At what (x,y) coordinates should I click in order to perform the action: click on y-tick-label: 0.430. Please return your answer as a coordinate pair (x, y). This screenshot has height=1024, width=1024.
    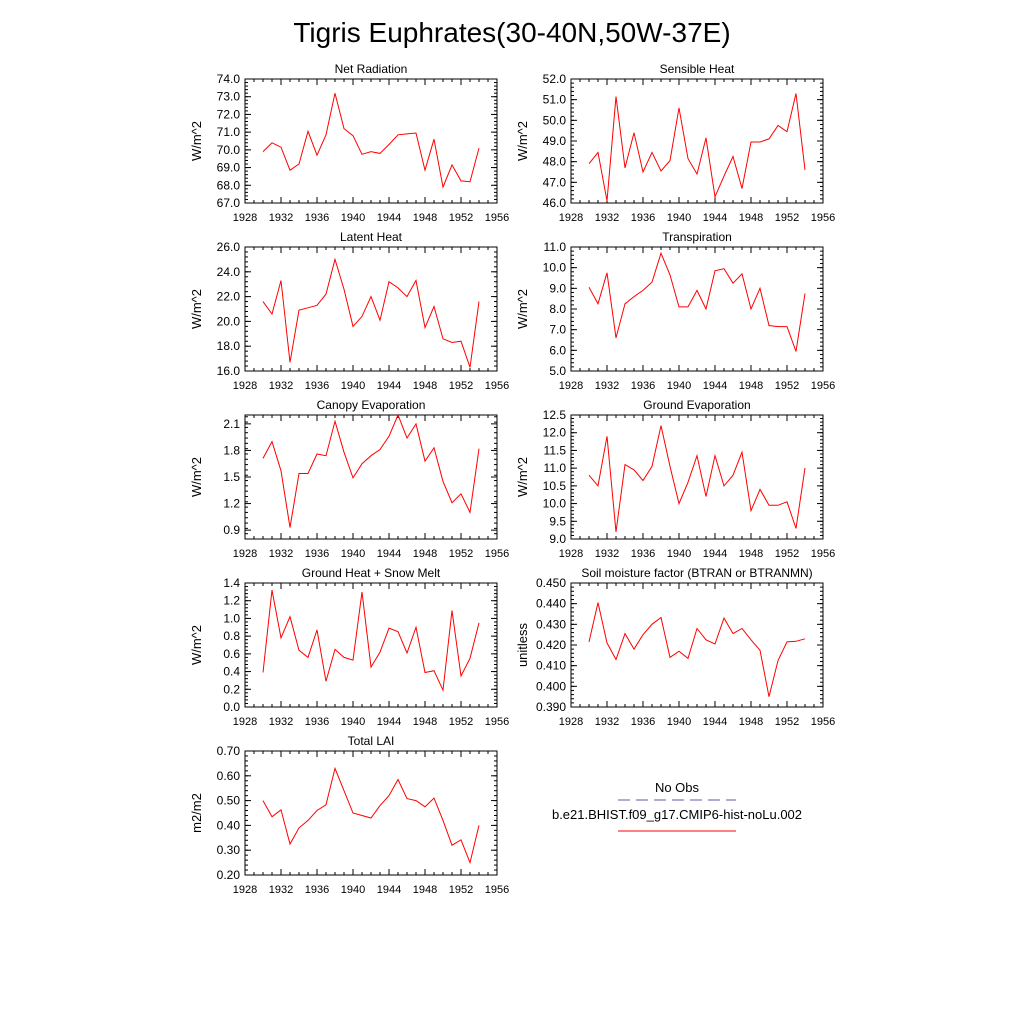
    Looking at the image, I should click on (551, 624).